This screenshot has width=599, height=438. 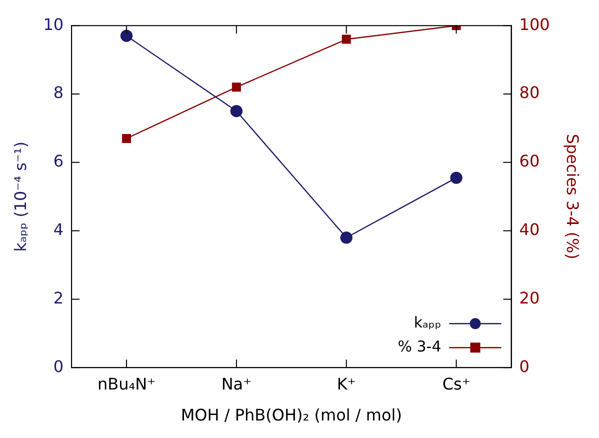 I want to click on x-tick-label: Na⁺, so click(x=236, y=384).